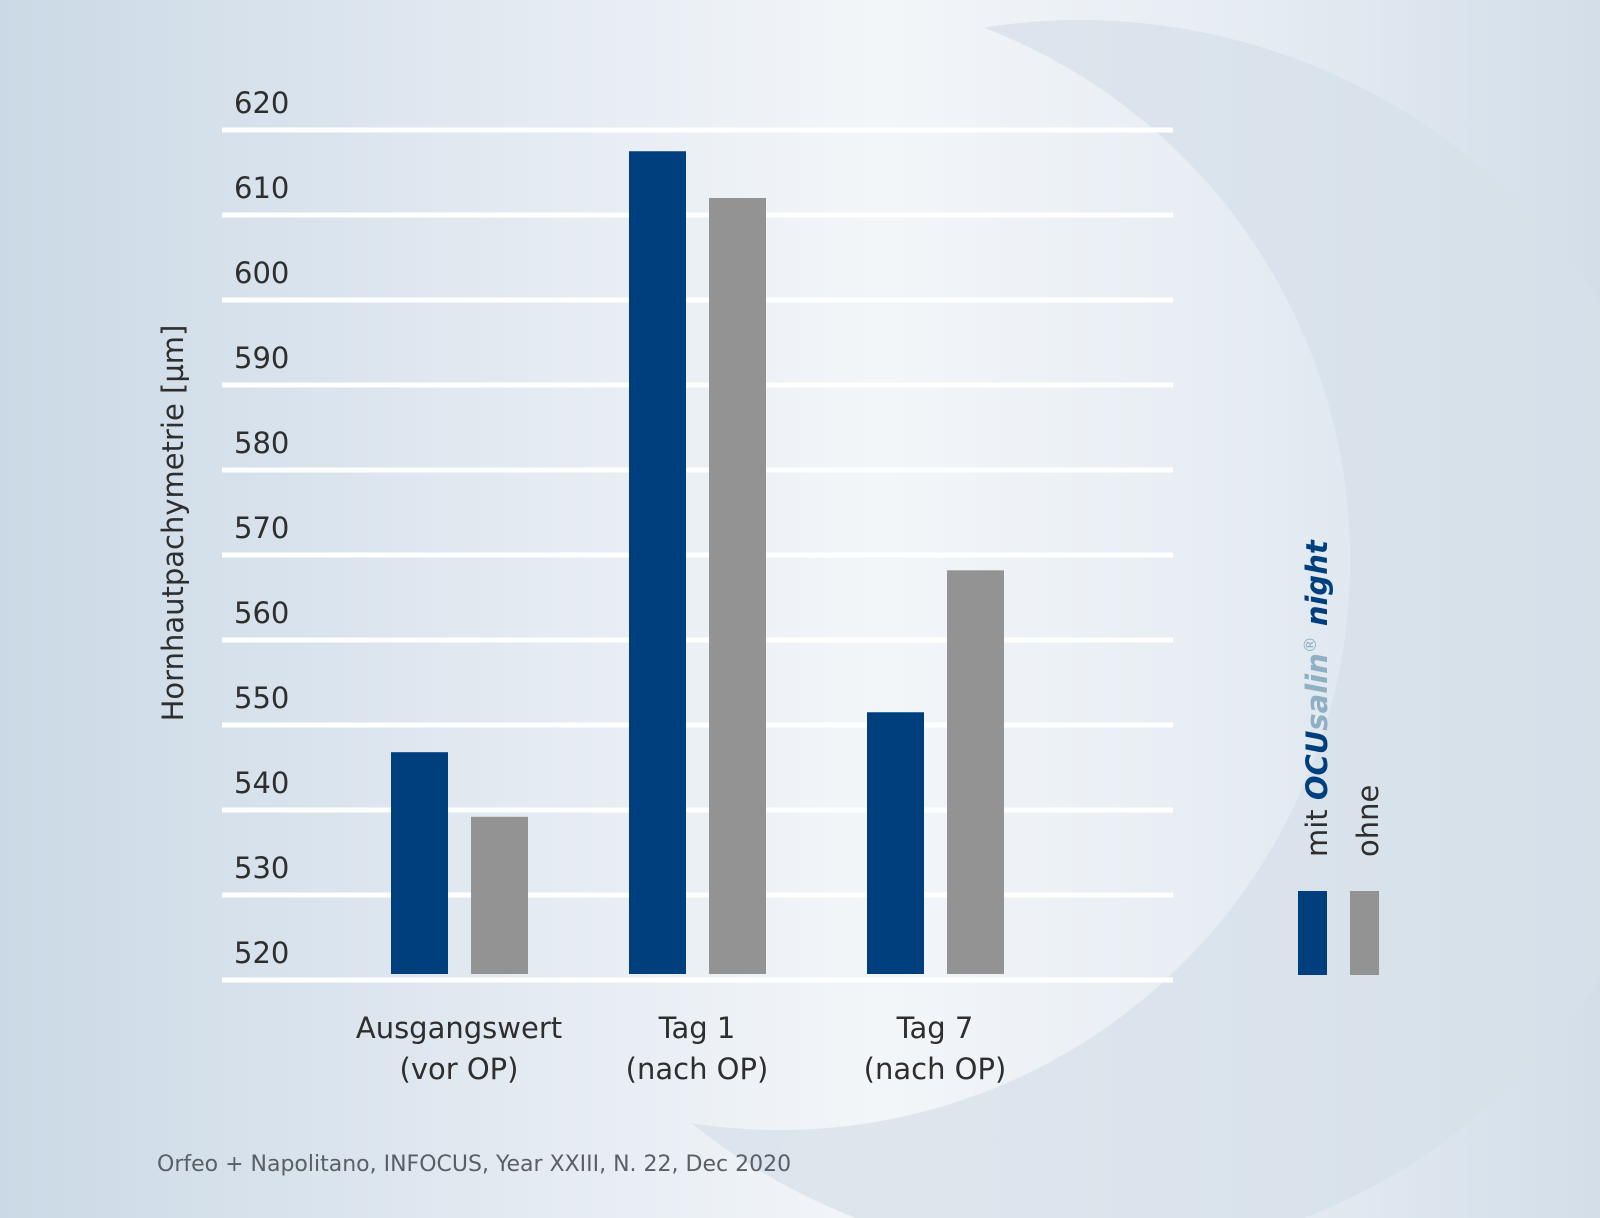 This screenshot has height=1218, width=1600. I want to click on y-tick-label: 570, so click(261, 528).